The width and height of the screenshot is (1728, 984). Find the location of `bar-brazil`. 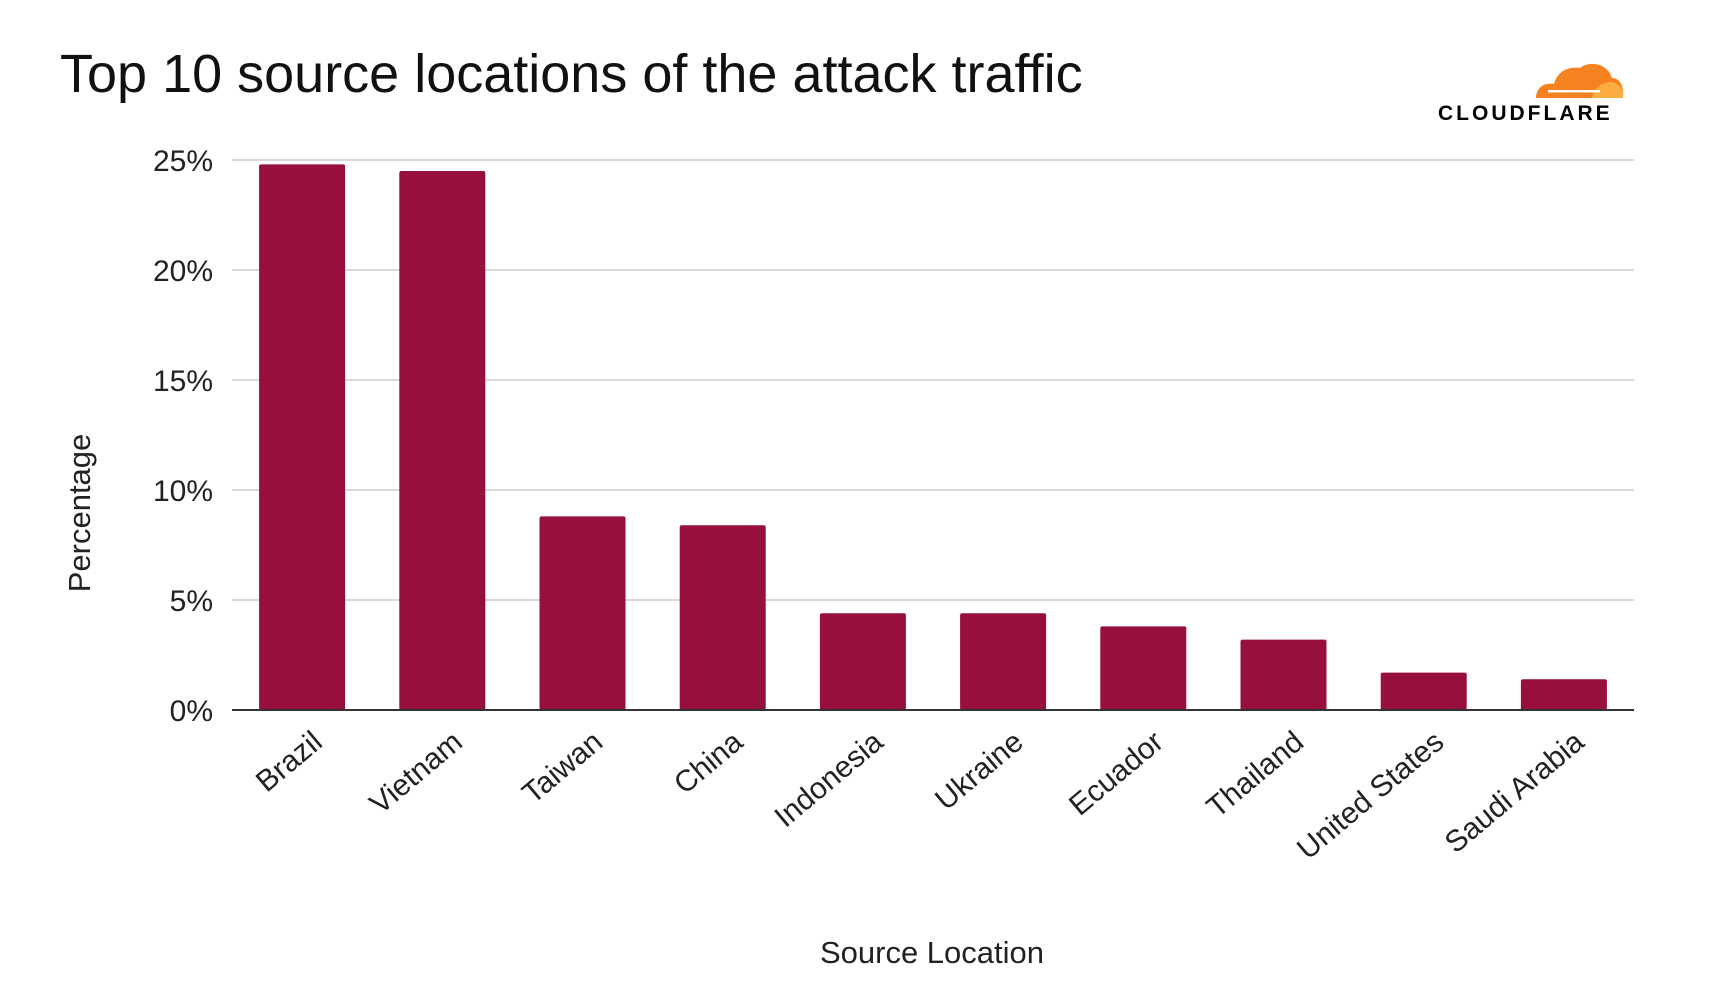

bar-brazil is located at coordinates (302, 437).